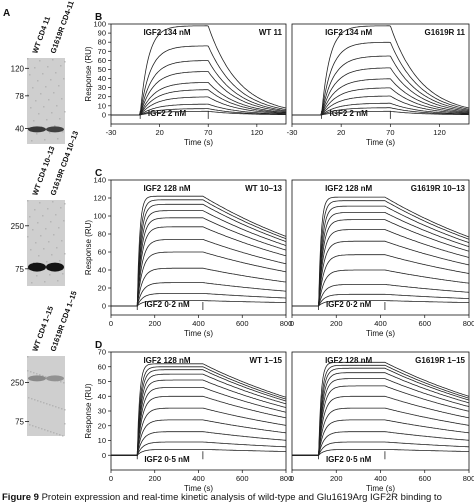  I want to click on lane-label: G1619R CD4-11, so click(61, 27).